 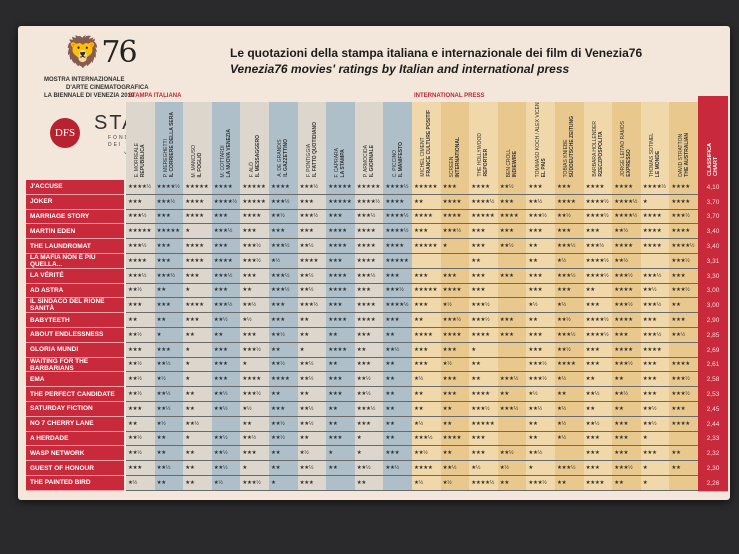 I want to click on film-title: THE LAUNDROMAT, so click(x=75, y=246).